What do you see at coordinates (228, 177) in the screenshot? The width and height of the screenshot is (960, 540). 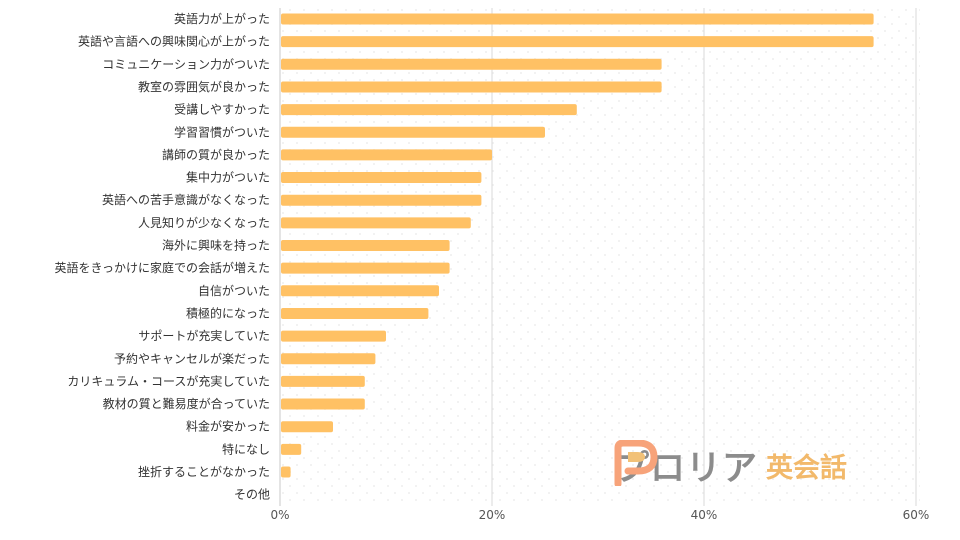 I see `category-label: 集中力がついた` at bounding box center [228, 177].